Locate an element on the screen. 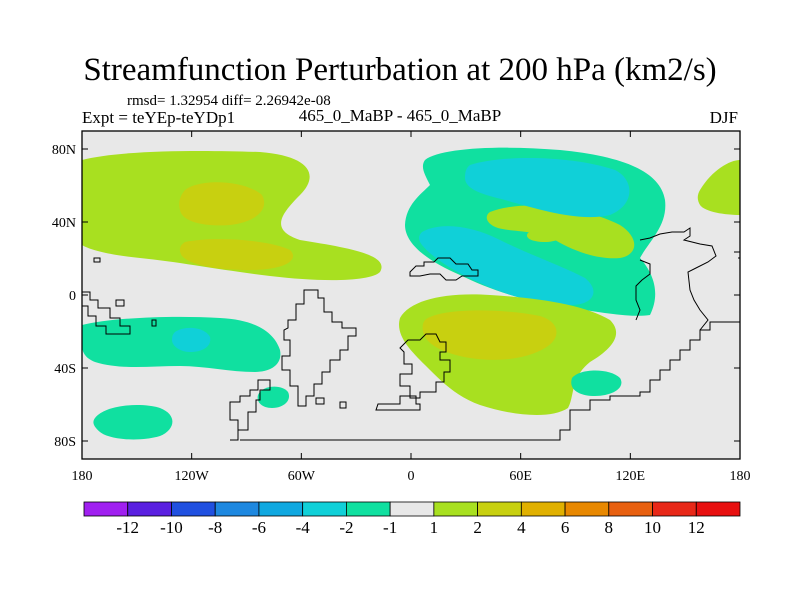 The image size is (800, 600). lon-tick-label: 60E is located at coordinates (520, 476).